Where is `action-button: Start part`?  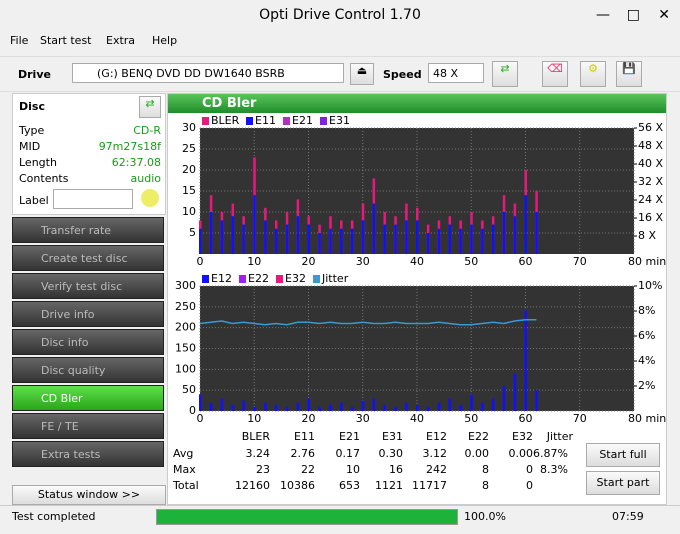 action-button: Start part is located at coordinates (623, 483).